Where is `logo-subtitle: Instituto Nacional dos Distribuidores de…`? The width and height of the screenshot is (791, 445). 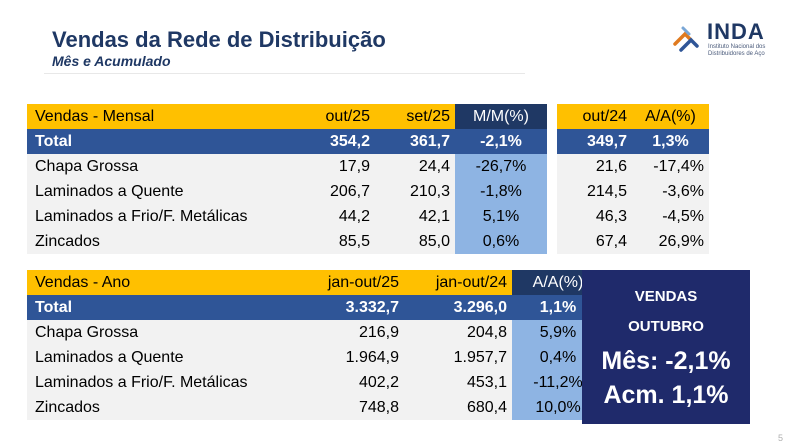
logo-subtitle: Instituto Nacional dos Distribuidores de… is located at coordinates (736, 51).